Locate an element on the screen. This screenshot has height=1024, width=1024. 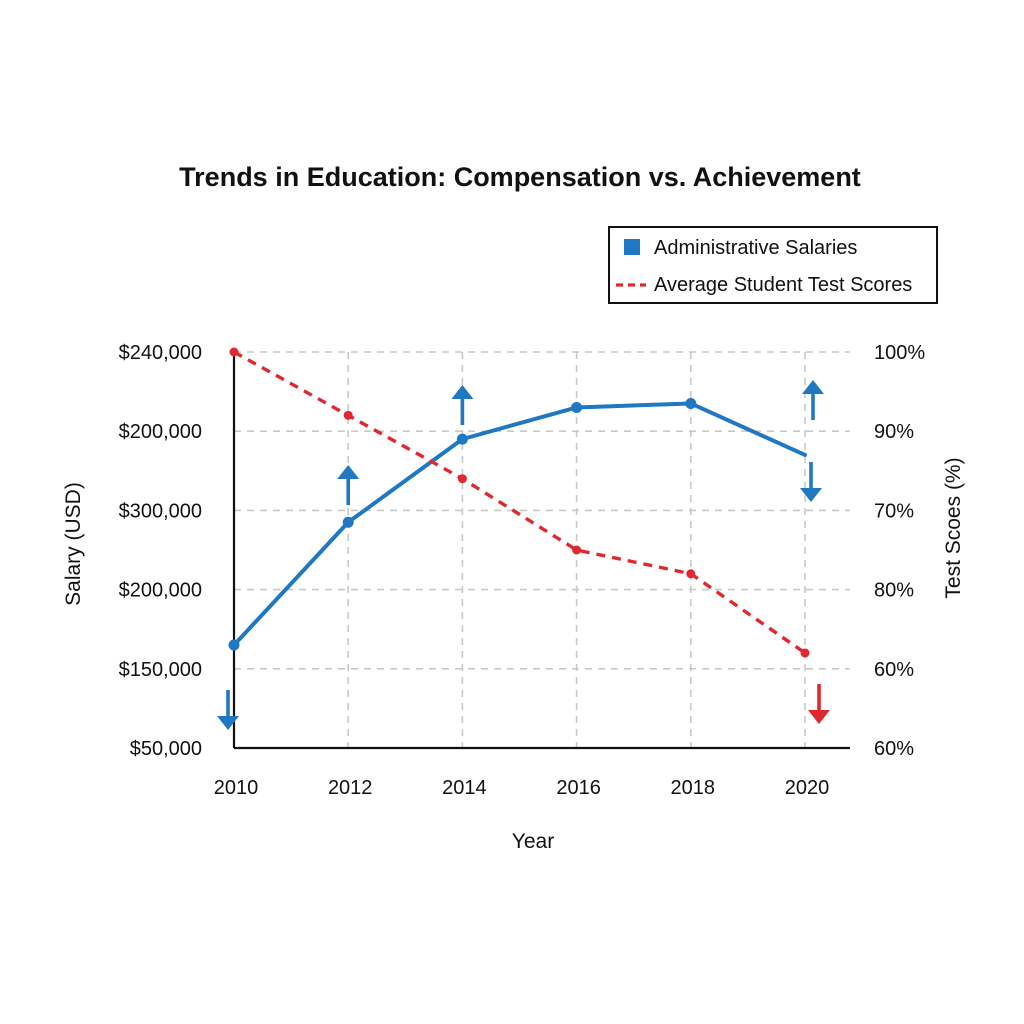
x-tick-label: 2014 is located at coordinates (464, 788).